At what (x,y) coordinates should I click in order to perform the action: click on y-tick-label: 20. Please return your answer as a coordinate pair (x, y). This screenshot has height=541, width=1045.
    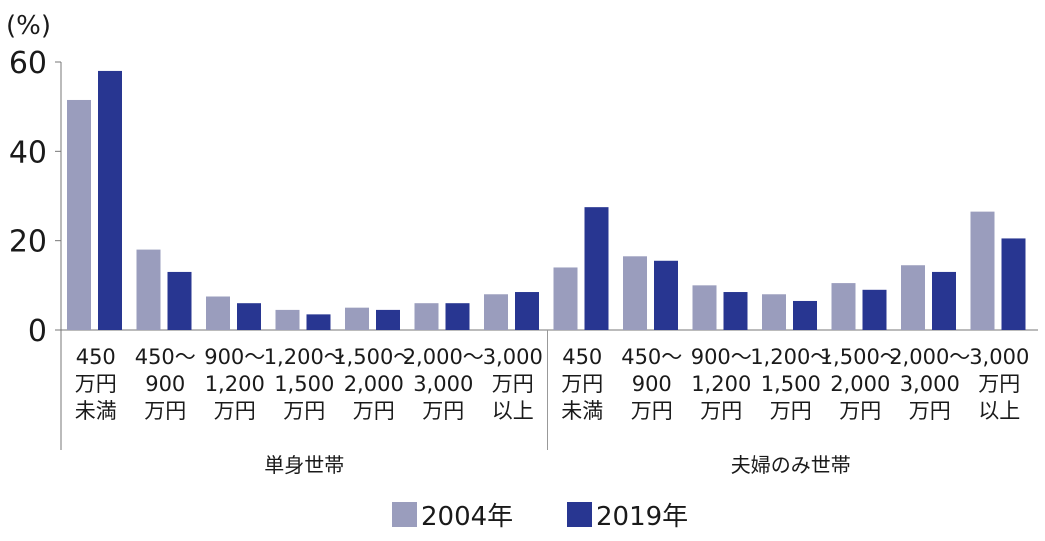
    Looking at the image, I should click on (28, 242).